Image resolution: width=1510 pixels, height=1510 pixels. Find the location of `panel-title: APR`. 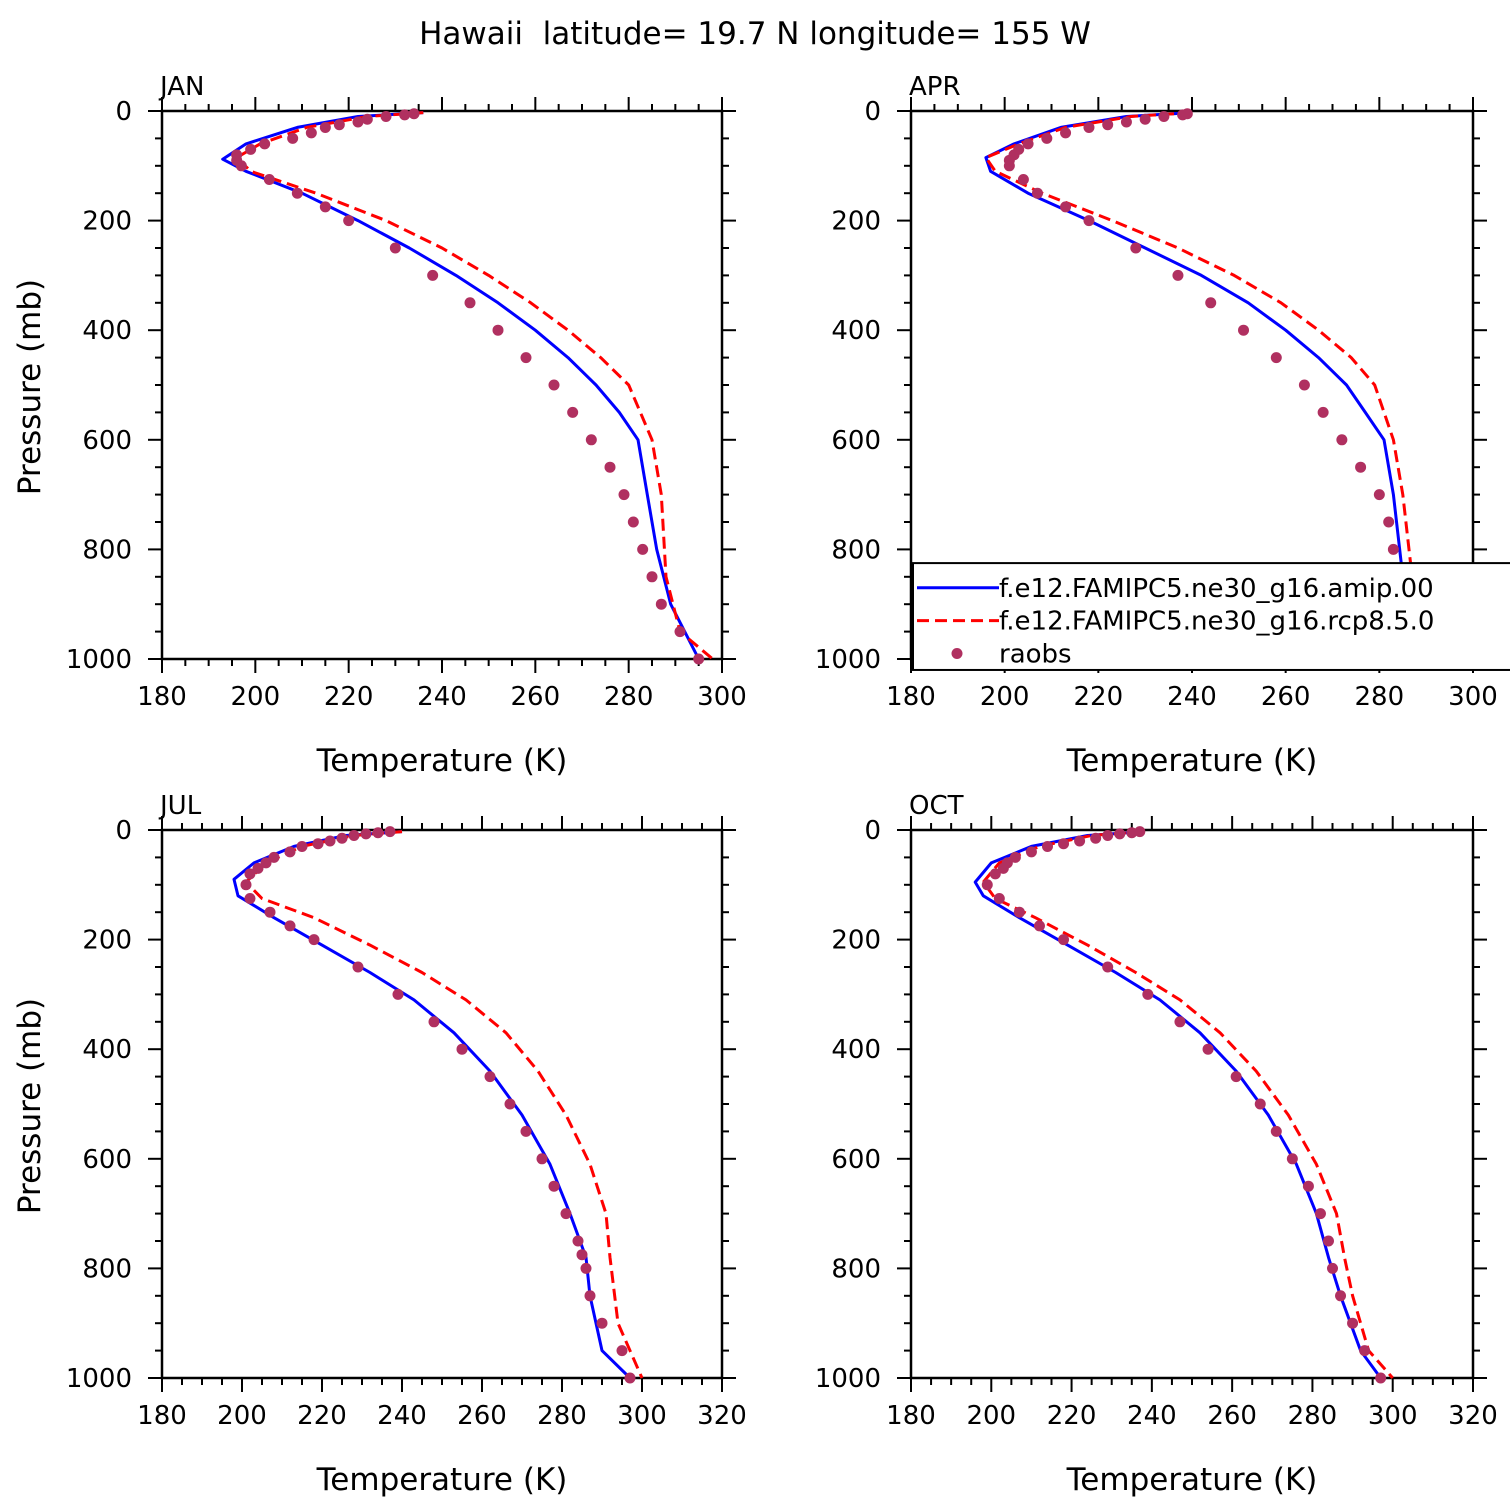

panel-title: APR is located at coordinates (935, 87).